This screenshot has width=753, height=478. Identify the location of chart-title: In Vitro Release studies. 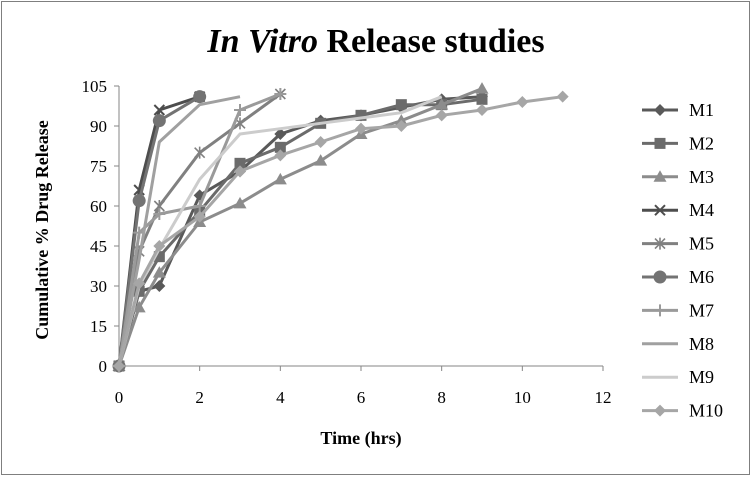
(375, 41).